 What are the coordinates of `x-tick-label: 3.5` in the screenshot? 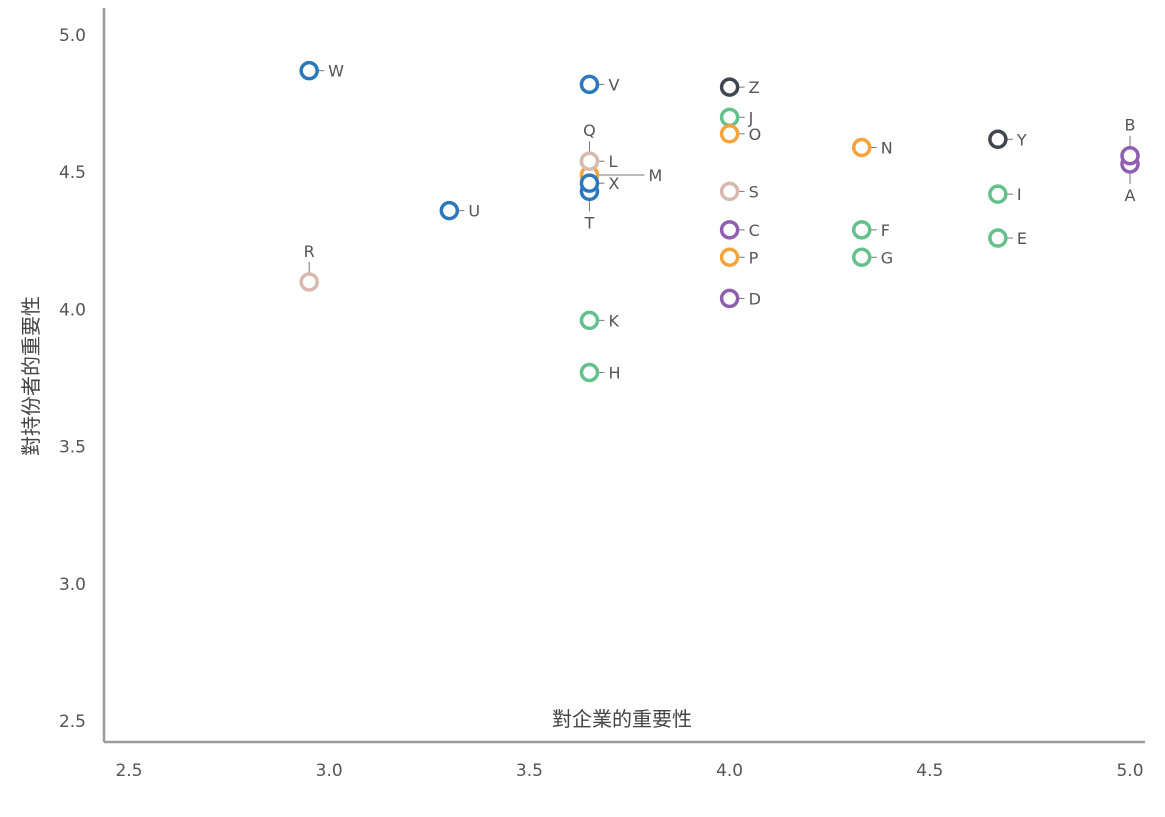 It's located at (529, 771).